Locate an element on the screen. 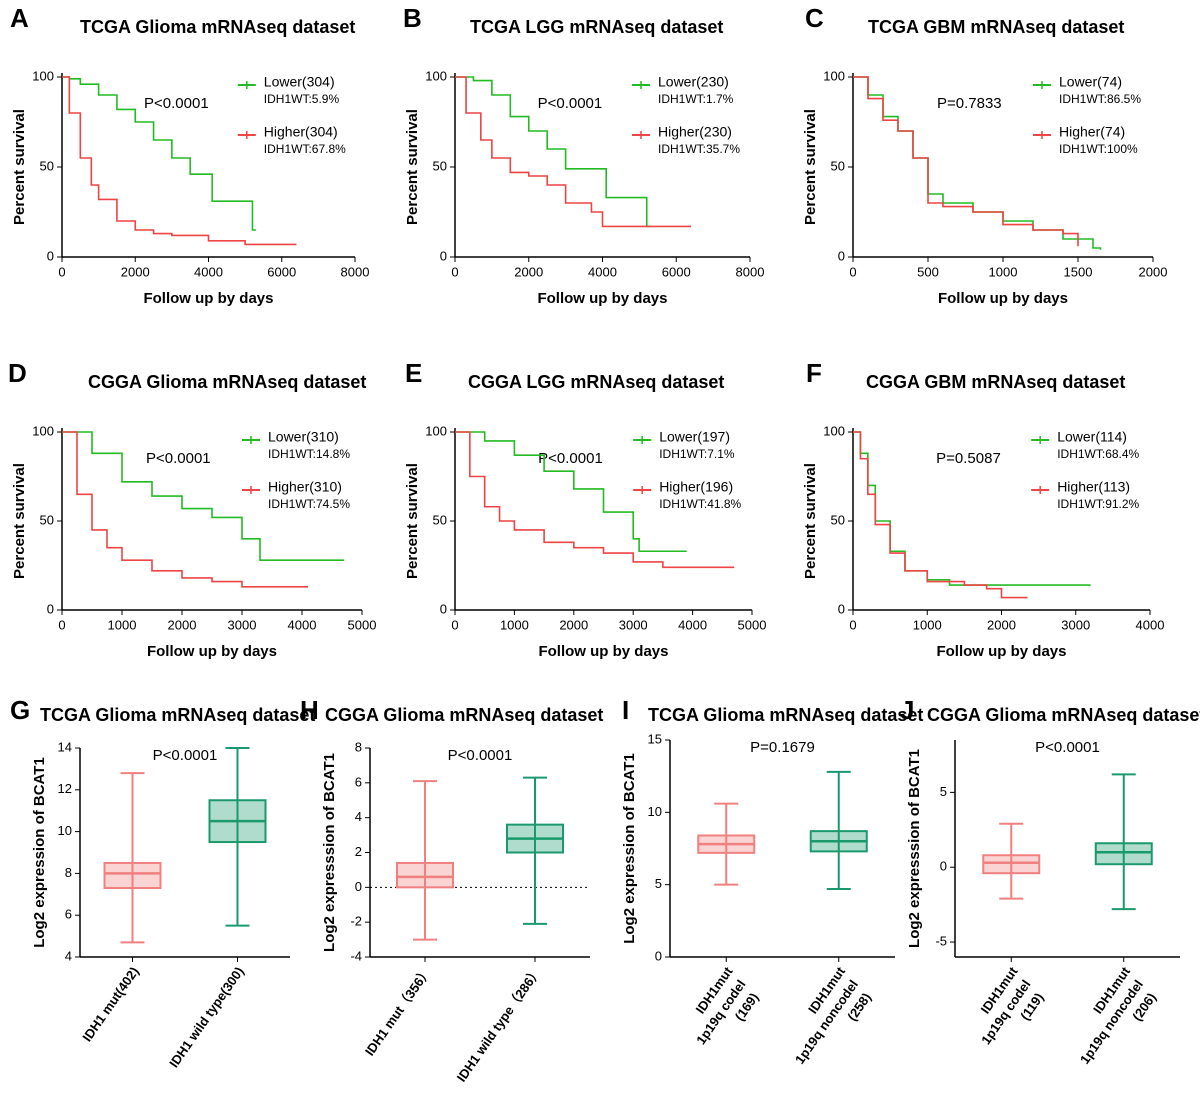 The width and height of the screenshot is (1200, 1097). panel-letter: F is located at coordinates (814, 373).